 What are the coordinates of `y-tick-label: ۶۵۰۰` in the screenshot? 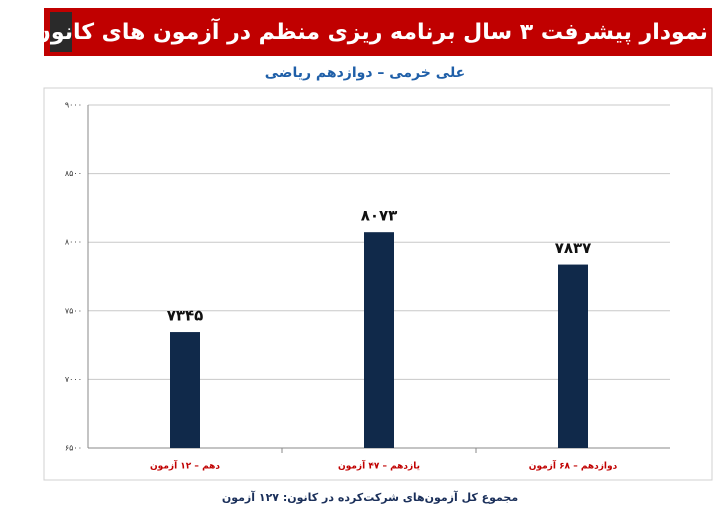 It's located at (73, 448).